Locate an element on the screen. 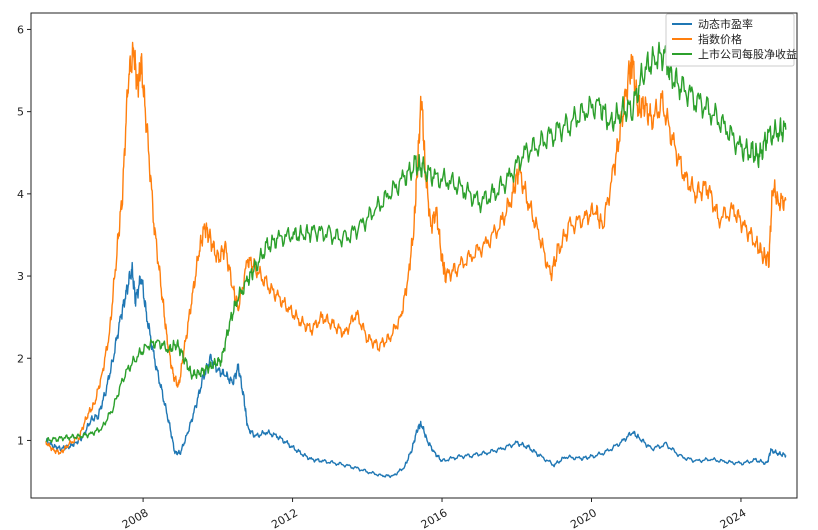 The image size is (818, 530). legend-label-1: 动态市盈率 is located at coordinates (725, 24).